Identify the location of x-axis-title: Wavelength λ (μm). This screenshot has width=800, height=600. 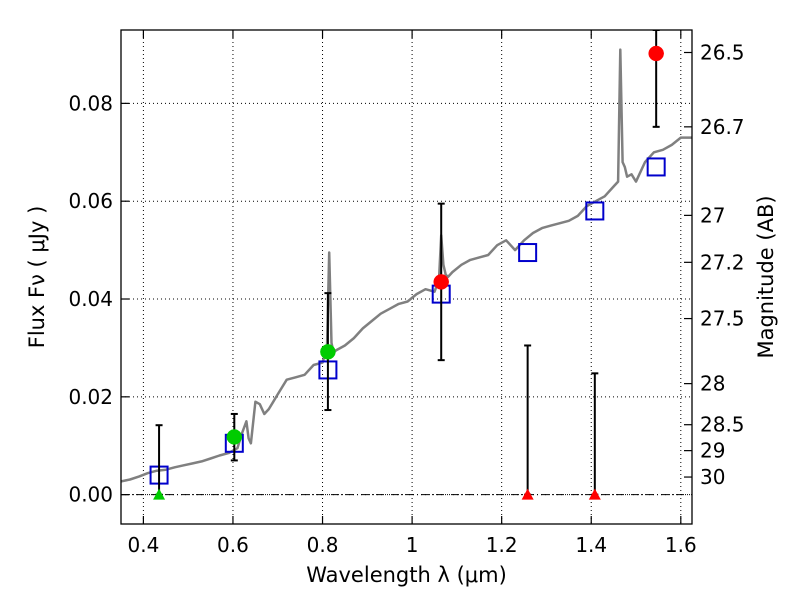
(406, 575).